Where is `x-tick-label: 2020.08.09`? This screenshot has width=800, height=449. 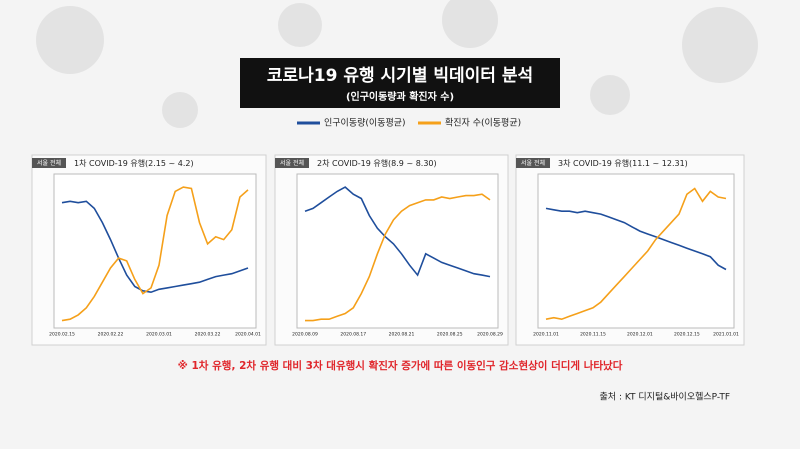 x-tick-label: 2020.08.09 is located at coordinates (305, 335).